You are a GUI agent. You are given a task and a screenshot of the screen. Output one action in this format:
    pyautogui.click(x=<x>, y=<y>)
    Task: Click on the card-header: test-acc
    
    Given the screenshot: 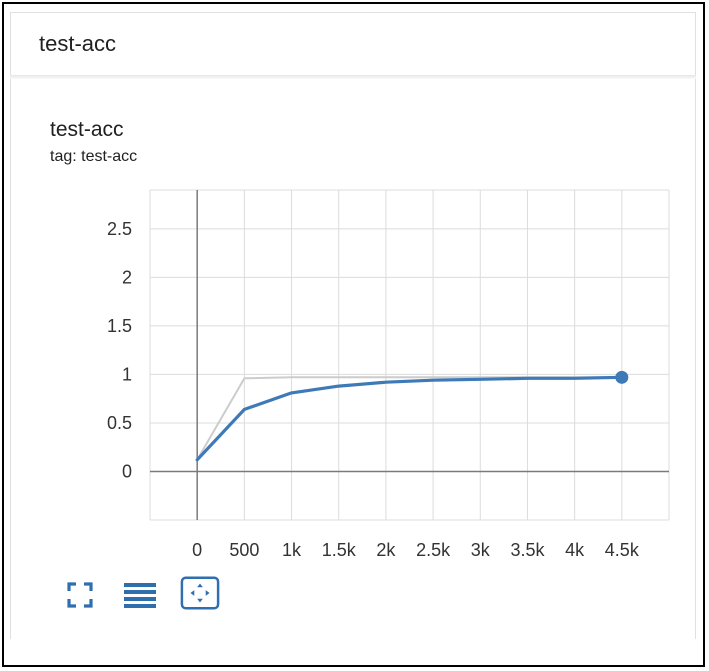 What is the action you would take?
    pyautogui.click(x=353, y=44)
    